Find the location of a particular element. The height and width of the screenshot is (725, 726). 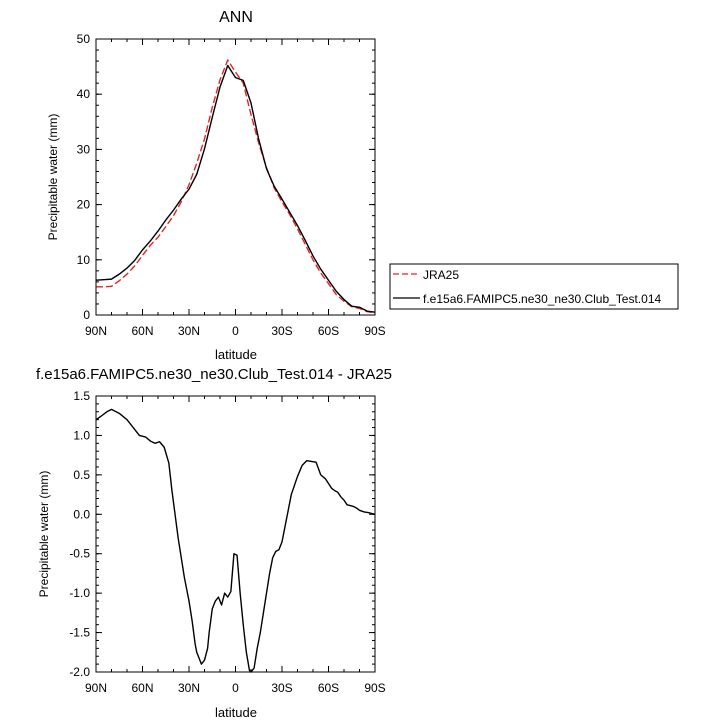

top-y-tick-label: 10 is located at coordinates (84, 260).